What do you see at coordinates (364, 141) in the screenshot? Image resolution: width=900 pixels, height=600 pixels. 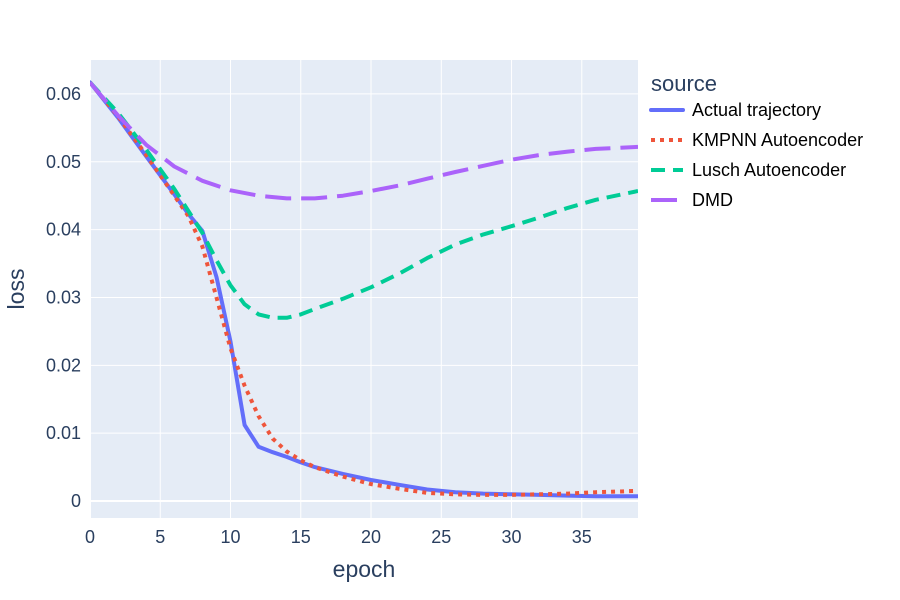 I see `series-line-dmd` at bounding box center [364, 141].